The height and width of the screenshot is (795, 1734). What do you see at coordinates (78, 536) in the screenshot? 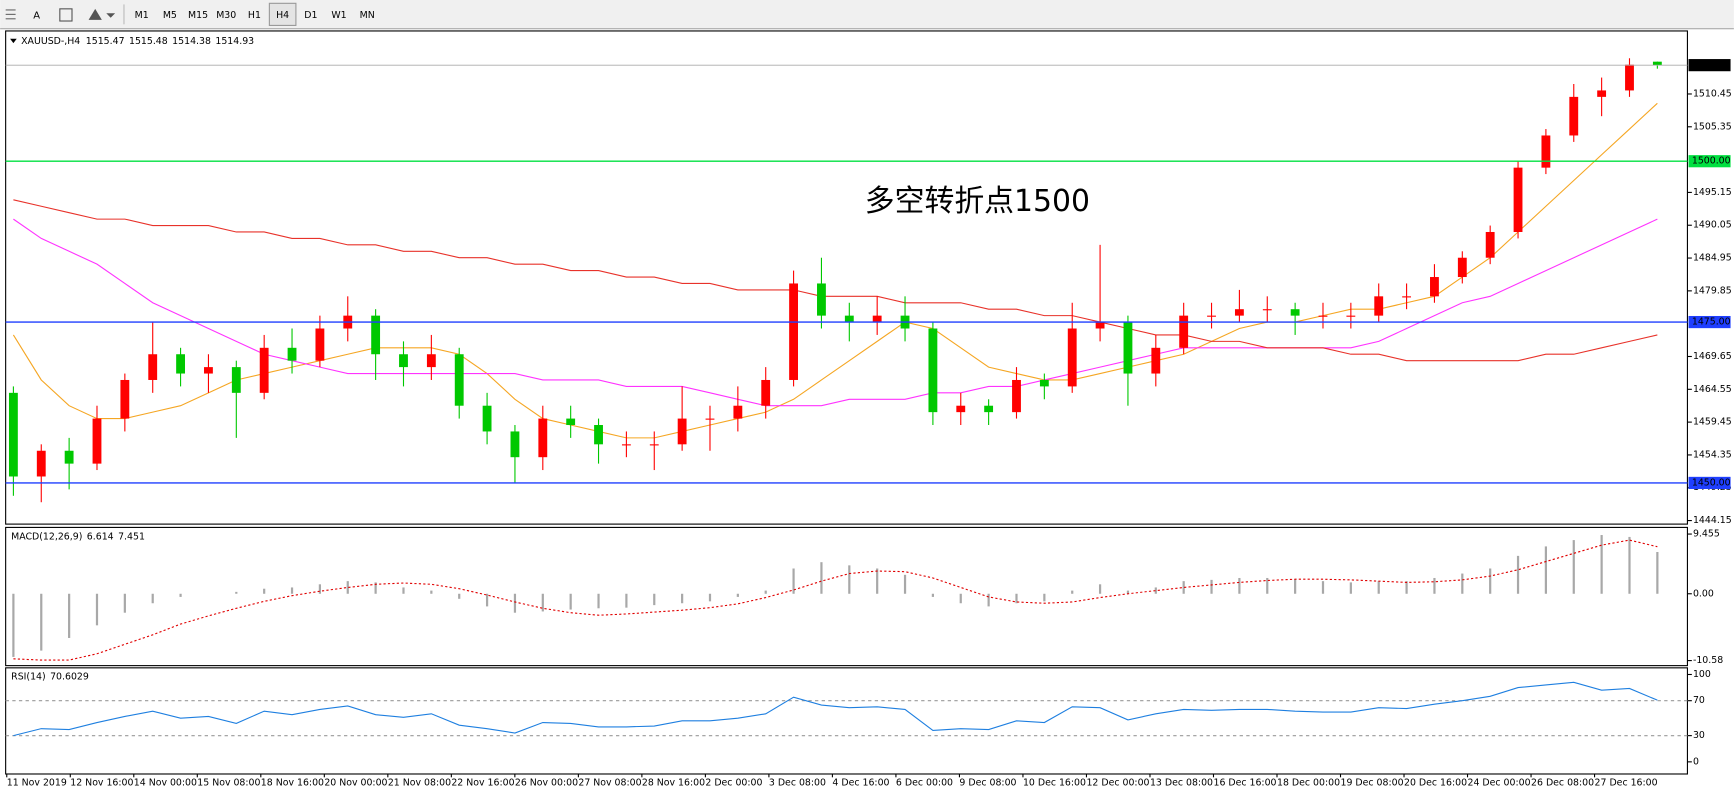
I see `macd-header: MACD(12,26,9) 6.614 7.451` at bounding box center [78, 536].